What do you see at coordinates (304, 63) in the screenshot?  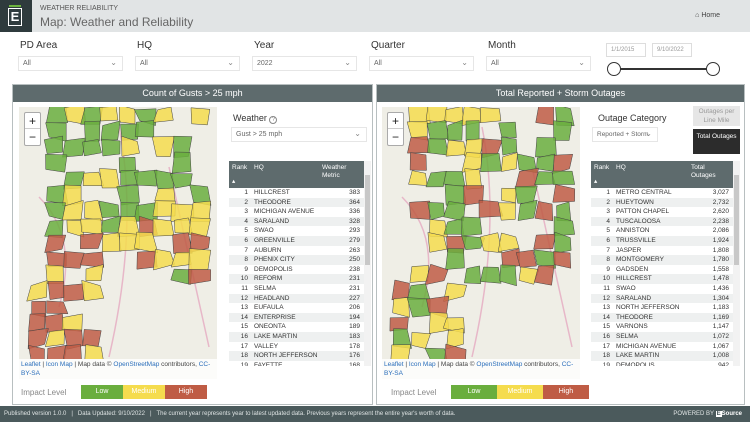 I see `filter-dropdown: 2022 ⌄` at bounding box center [304, 63].